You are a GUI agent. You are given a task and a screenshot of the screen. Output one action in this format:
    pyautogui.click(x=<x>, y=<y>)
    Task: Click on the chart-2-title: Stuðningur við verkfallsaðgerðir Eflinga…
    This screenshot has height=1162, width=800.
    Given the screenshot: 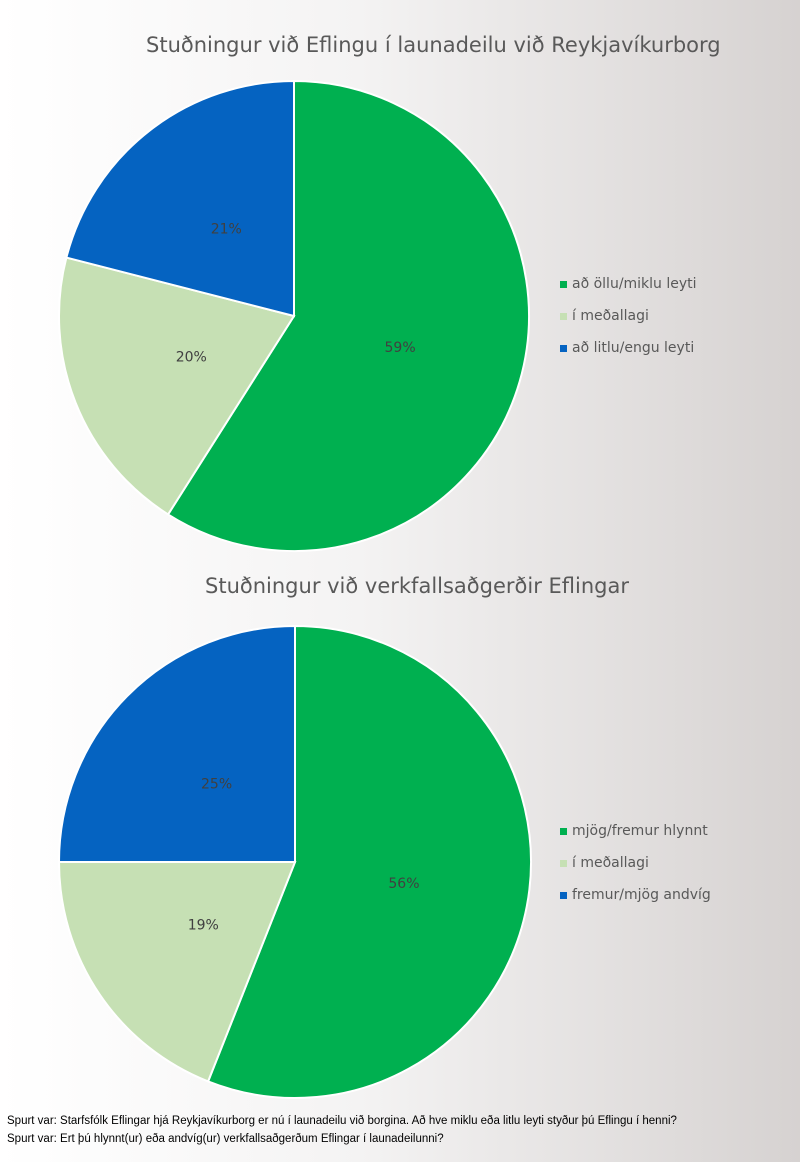 What is the action you would take?
    pyautogui.click(x=417, y=586)
    